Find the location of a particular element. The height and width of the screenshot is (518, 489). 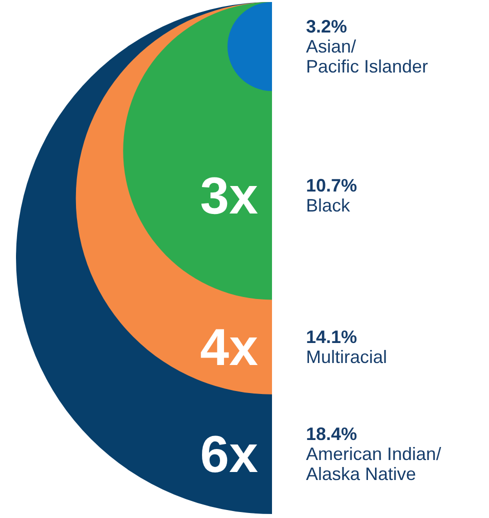

data-label: 14.1% is located at coordinates (332, 337).